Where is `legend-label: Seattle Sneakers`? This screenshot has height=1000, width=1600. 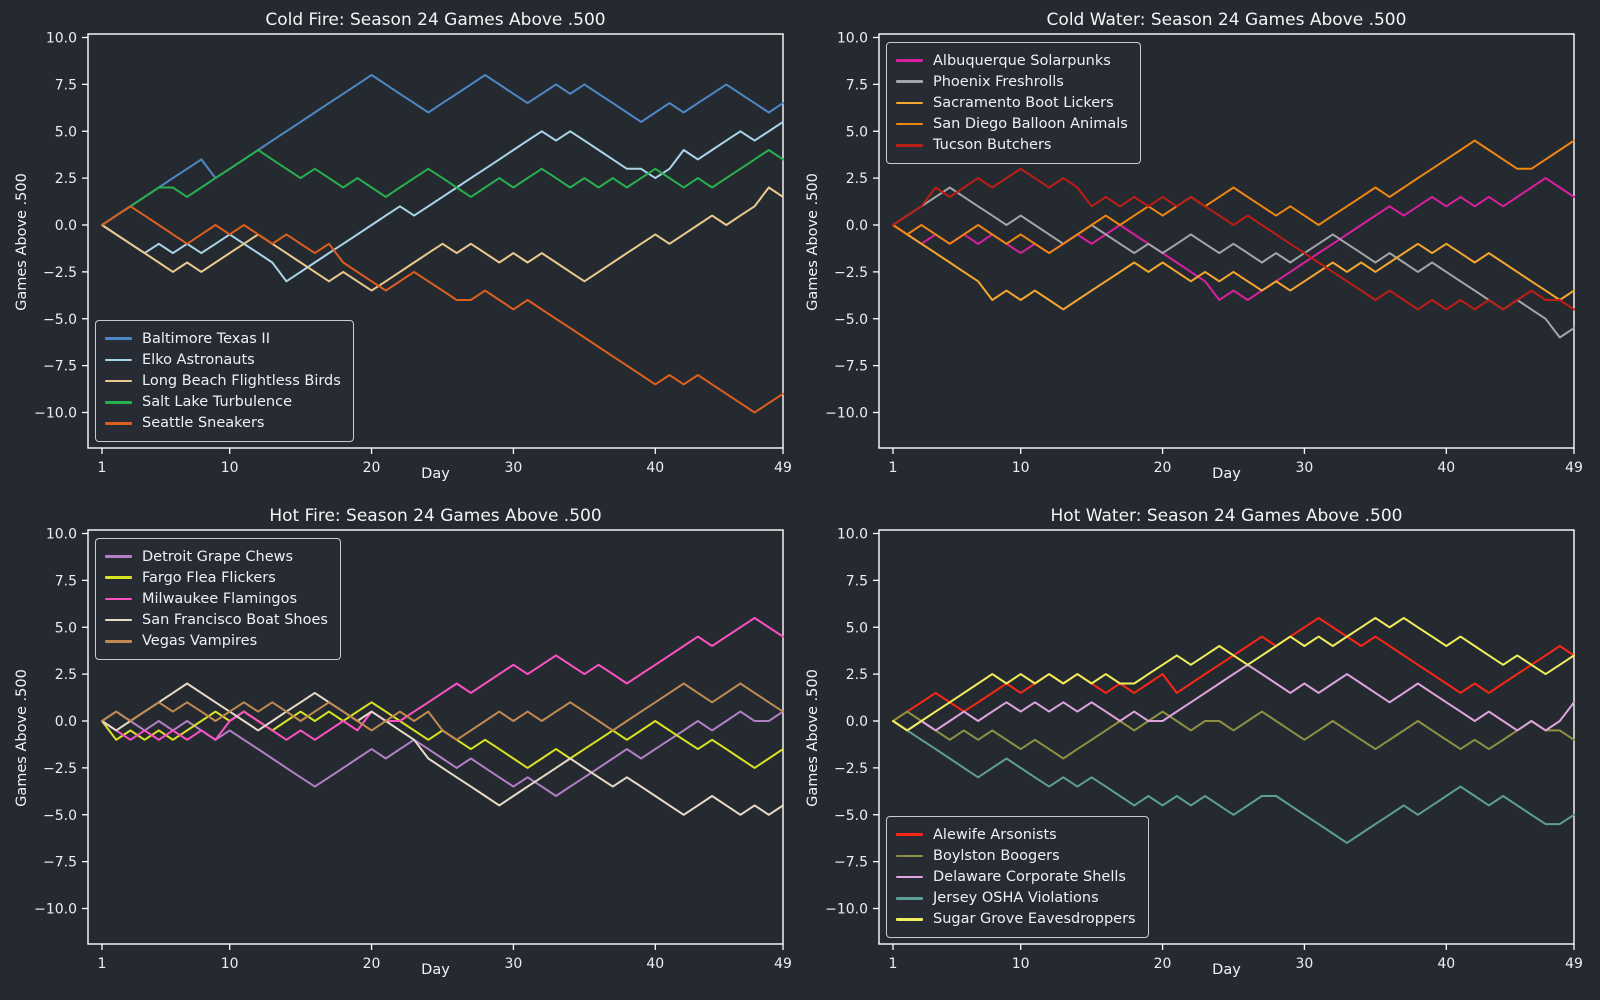 legend-label: Seattle Sneakers is located at coordinates (203, 423).